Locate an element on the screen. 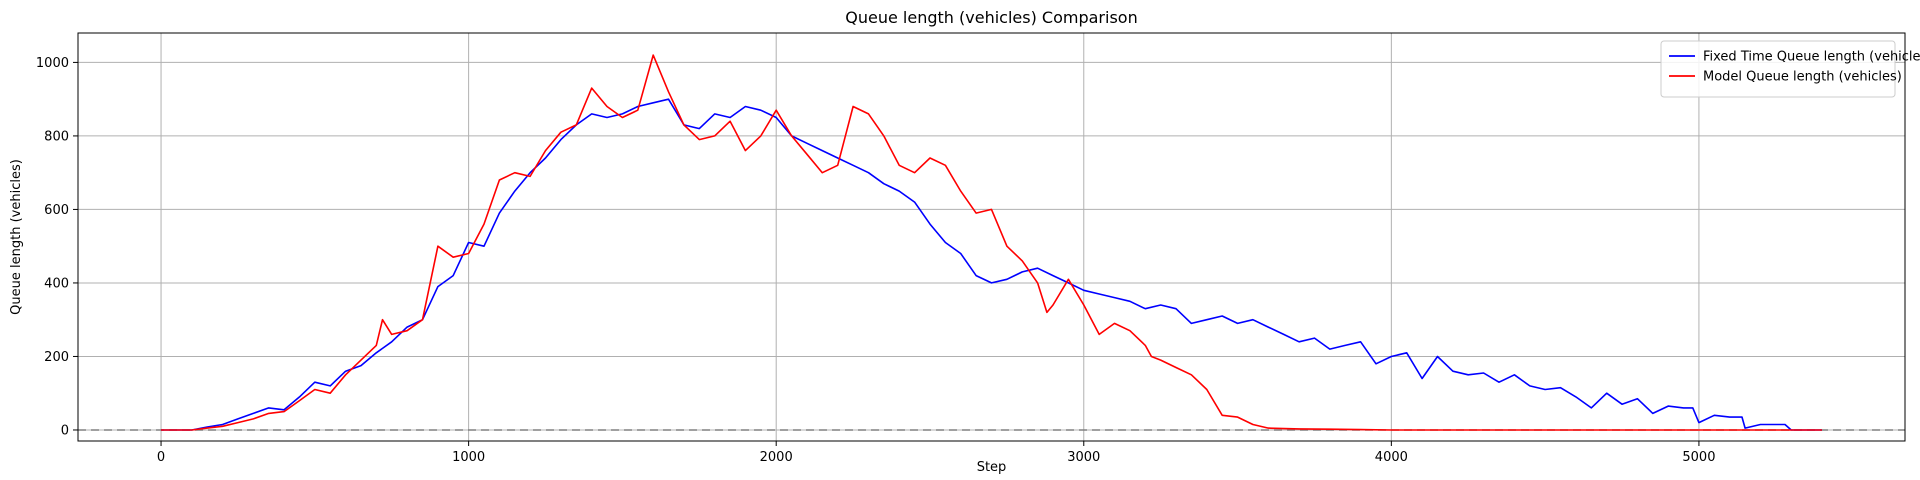 The height and width of the screenshot is (480, 1920). y-tick-label: 200 is located at coordinates (56, 357).